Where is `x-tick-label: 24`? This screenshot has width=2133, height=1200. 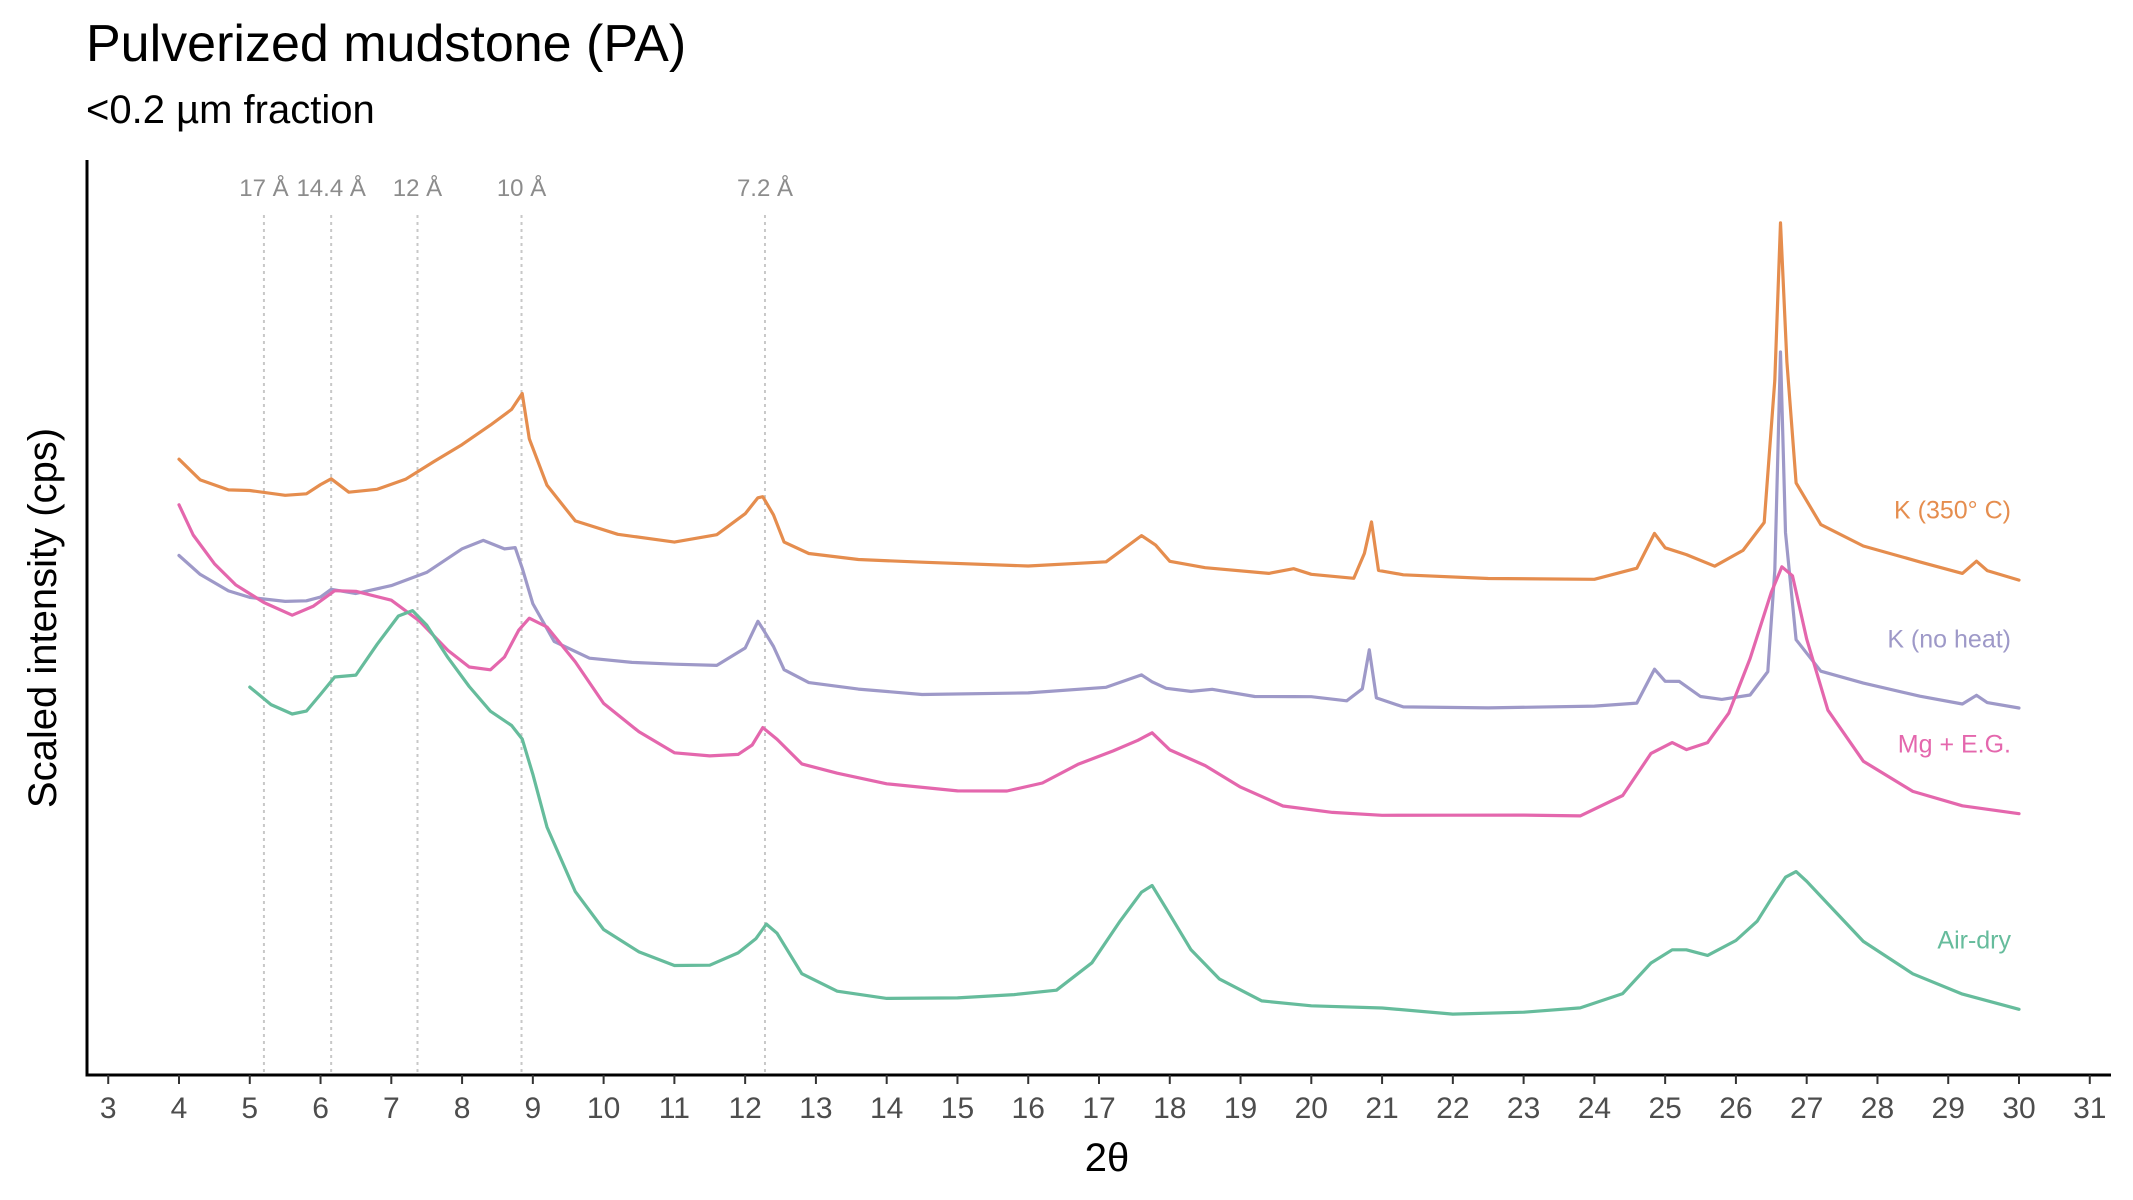 x-tick-label: 24 is located at coordinates (1594, 1108).